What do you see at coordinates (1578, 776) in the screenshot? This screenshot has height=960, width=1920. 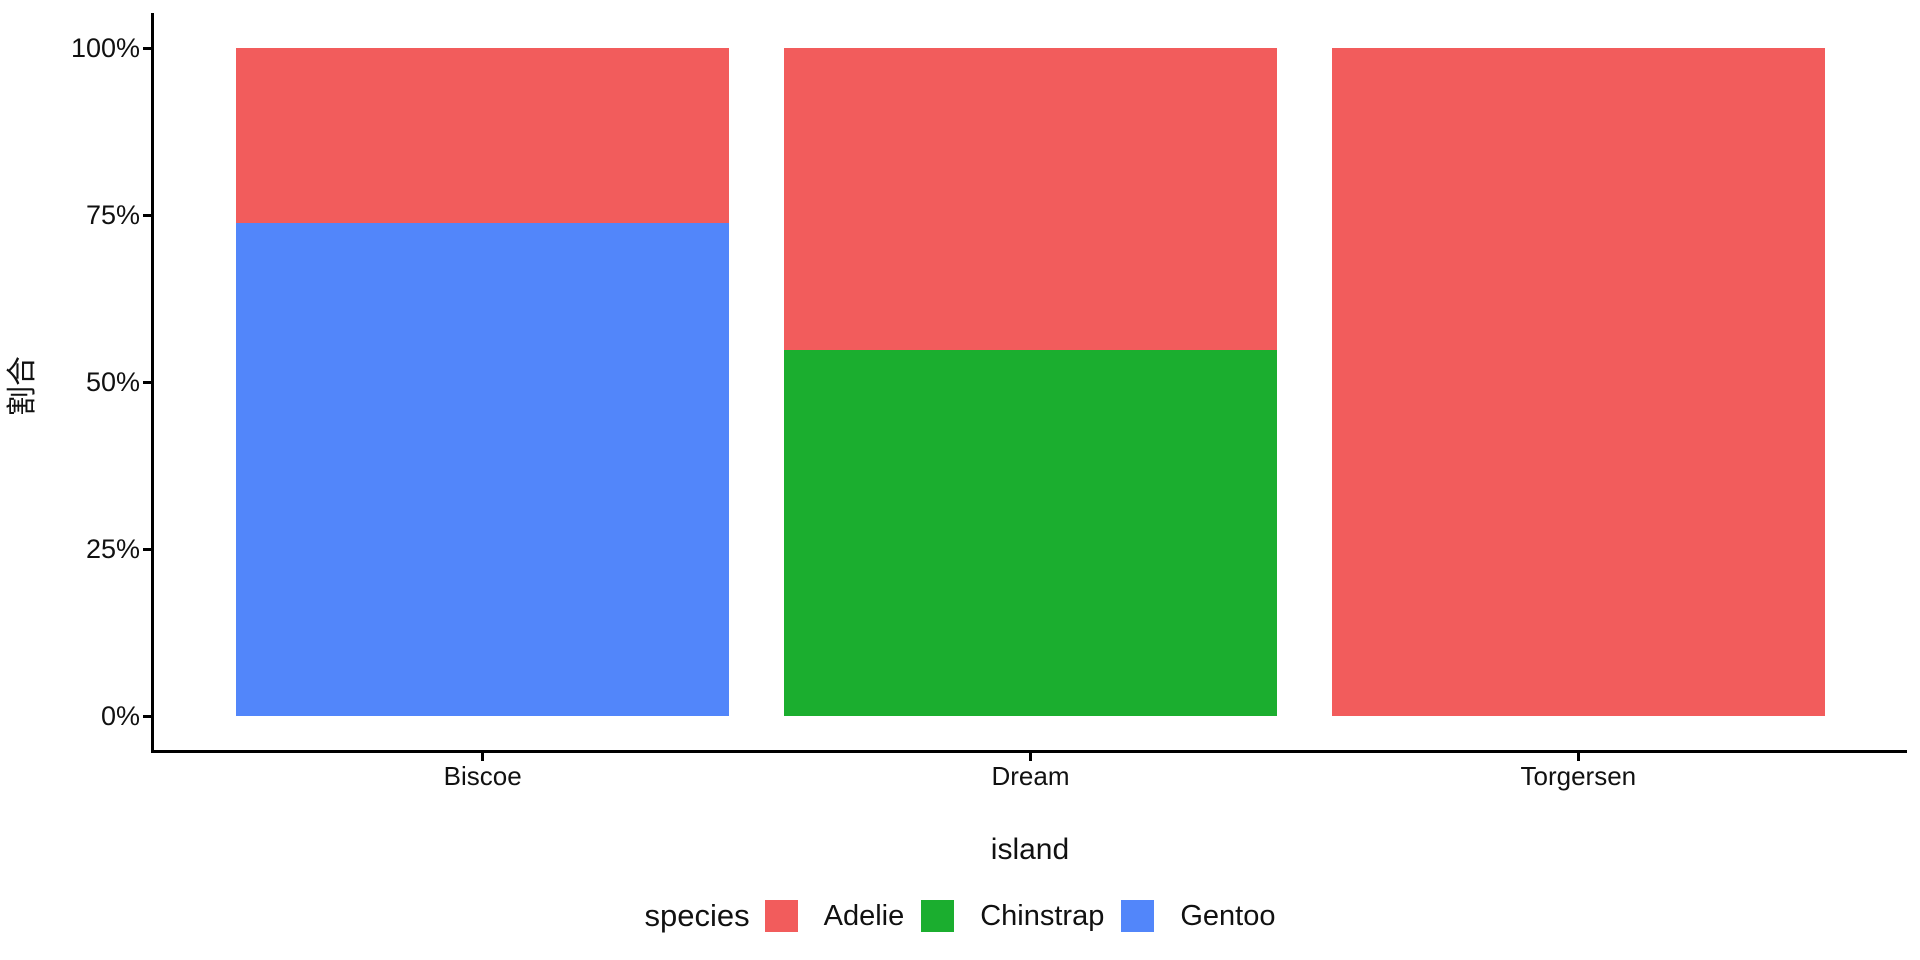 I see `x-tick-label-torgersen: Torgersen` at bounding box center [1578, 776].